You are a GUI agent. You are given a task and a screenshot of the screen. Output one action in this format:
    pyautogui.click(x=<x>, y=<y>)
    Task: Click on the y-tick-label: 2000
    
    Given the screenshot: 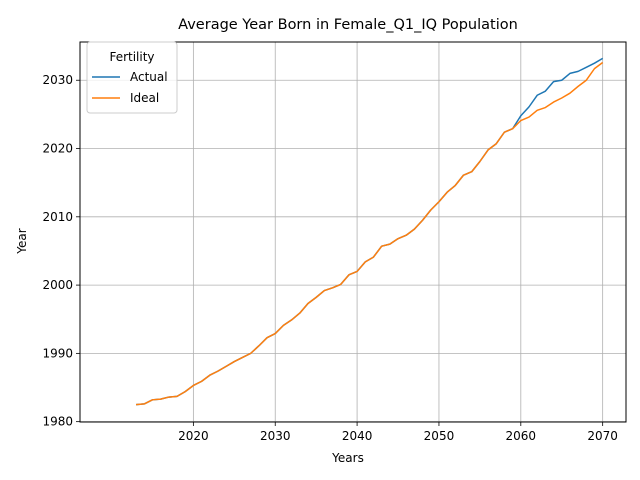 What is the action you would take?
    pyautogui.click(x=57, y=285)
    